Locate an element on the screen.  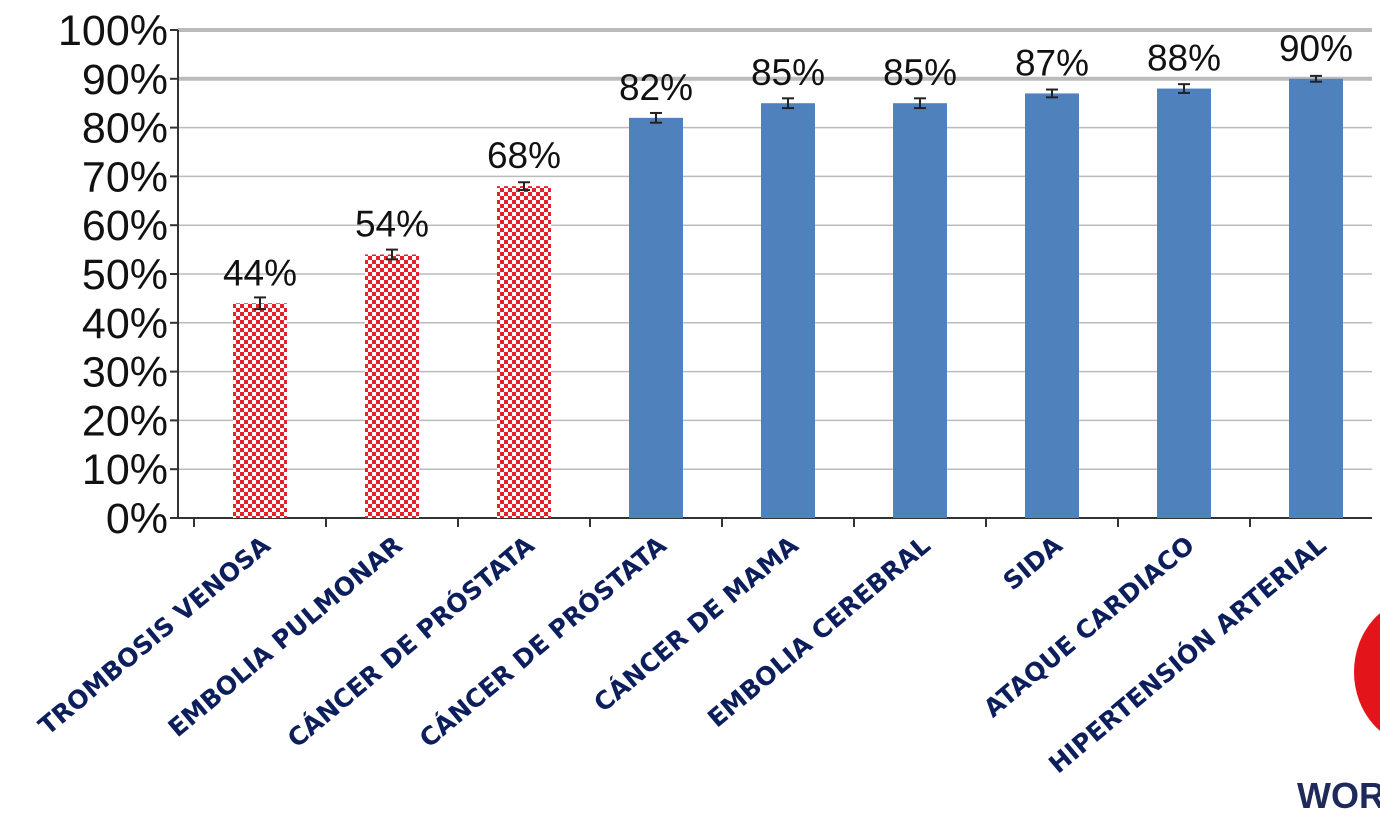
y-tick-label: 10% is located at coordinates (125, 470).